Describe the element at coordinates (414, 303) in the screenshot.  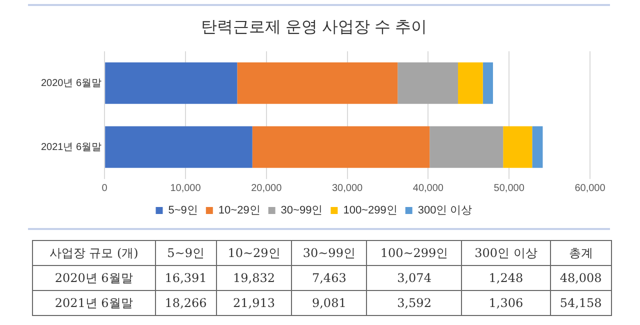
I see `text: 3,592` at that location.